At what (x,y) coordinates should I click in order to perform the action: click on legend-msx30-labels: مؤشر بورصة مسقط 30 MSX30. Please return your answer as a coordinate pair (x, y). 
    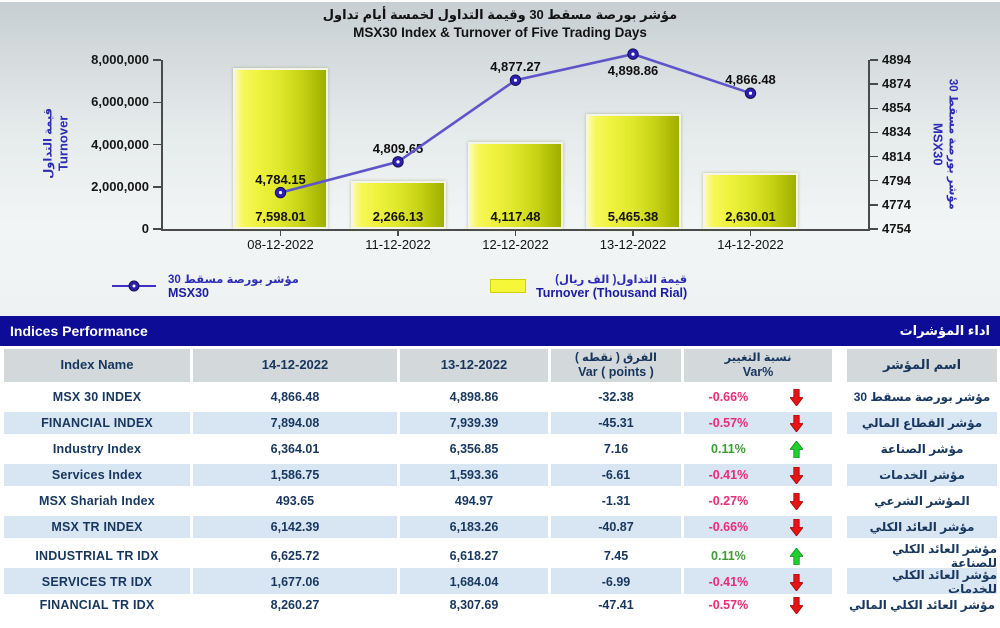
    Looking at the image, I should click on (233, 286).